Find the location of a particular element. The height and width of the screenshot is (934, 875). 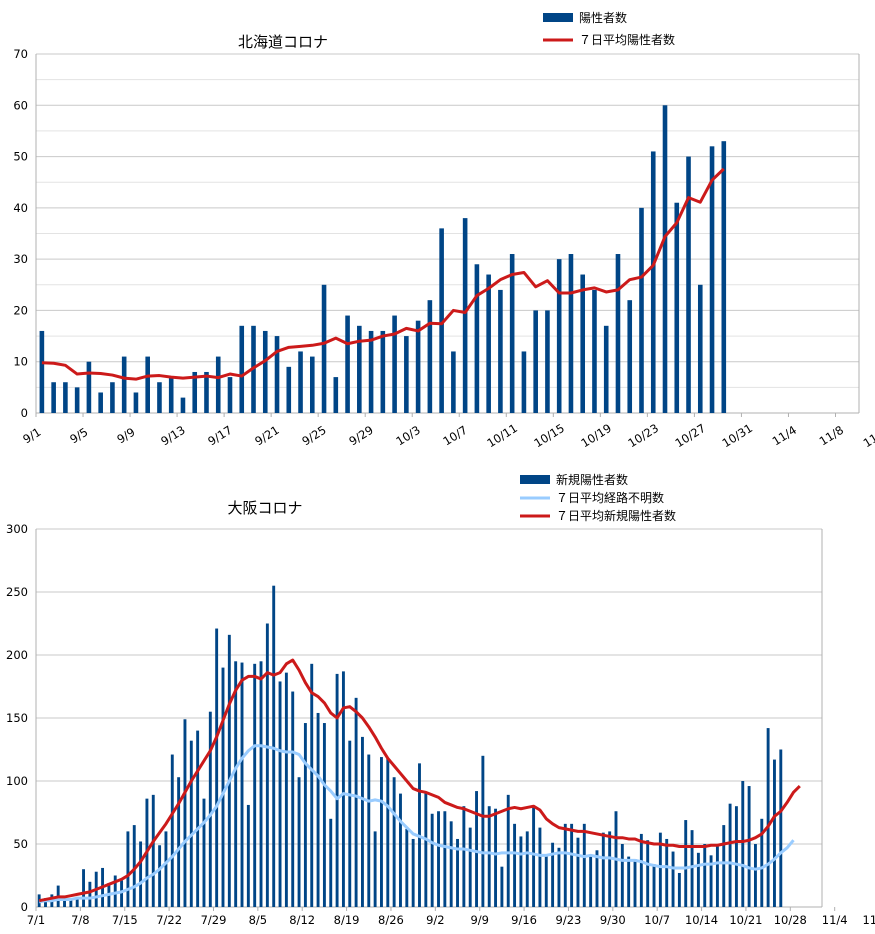

y-tick-label: 50 is located at coordinates (20, 157).